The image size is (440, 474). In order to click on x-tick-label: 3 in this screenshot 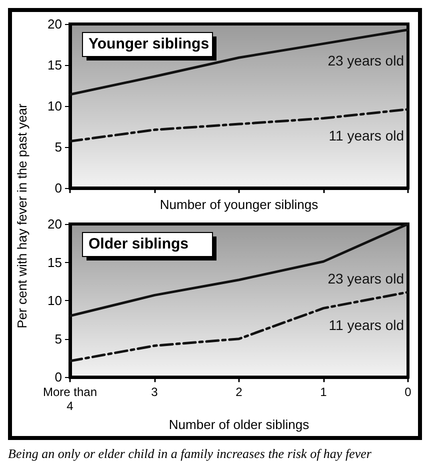, I will do `click(154, 392)`.